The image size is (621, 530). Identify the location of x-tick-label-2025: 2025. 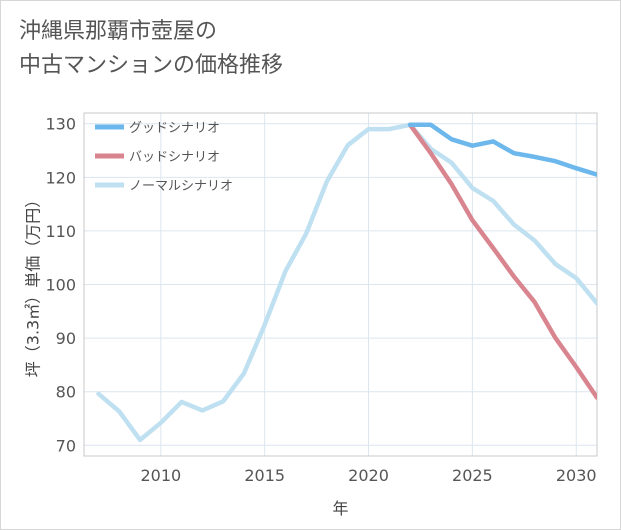
(472, 475).